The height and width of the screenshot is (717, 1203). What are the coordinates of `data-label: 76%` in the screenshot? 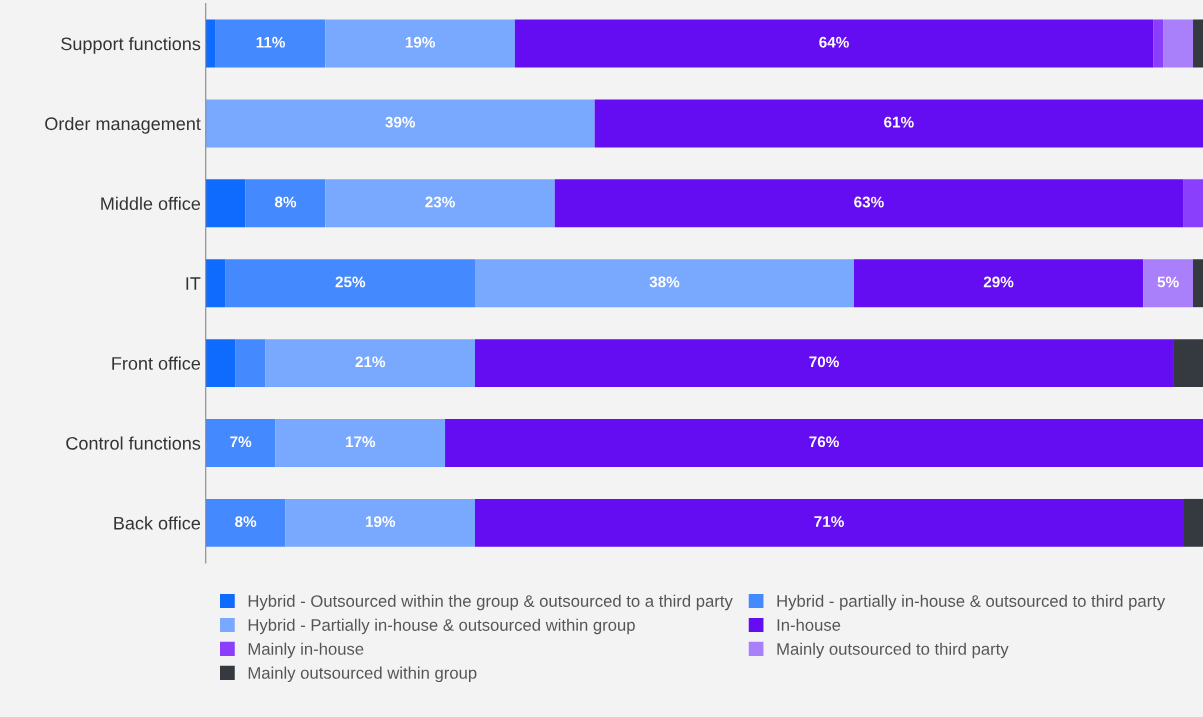 It's located at (824, 442).